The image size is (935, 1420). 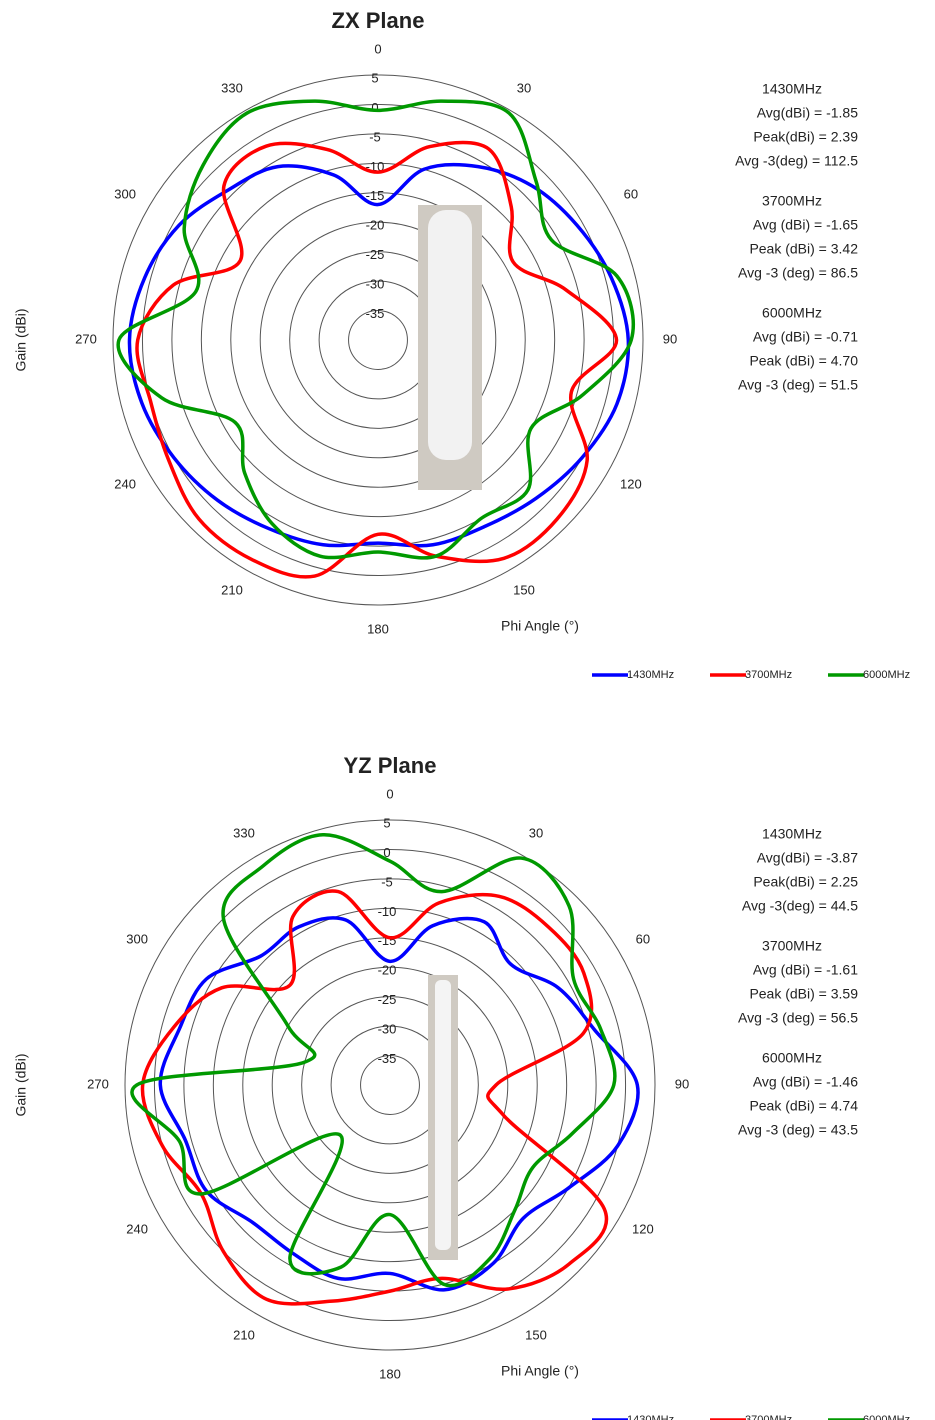 I want to click on annotation-line: Avg (dBi) = -1.65, so click(x=805, y=225).